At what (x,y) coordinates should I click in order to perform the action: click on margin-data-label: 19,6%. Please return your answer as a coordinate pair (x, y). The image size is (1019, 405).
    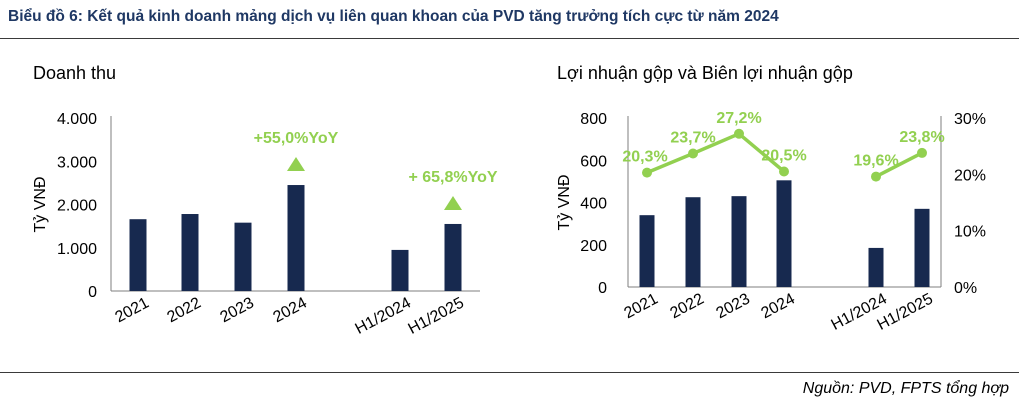
    Looking at the image, I should click on (875, 161).